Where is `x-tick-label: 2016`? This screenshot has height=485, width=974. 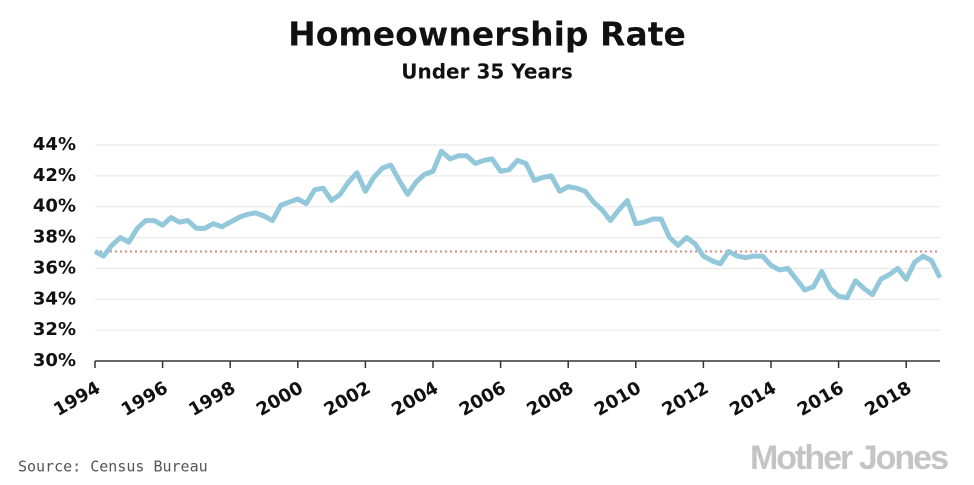
x-tick-label: 2016 is located at coordinates (821, 398).